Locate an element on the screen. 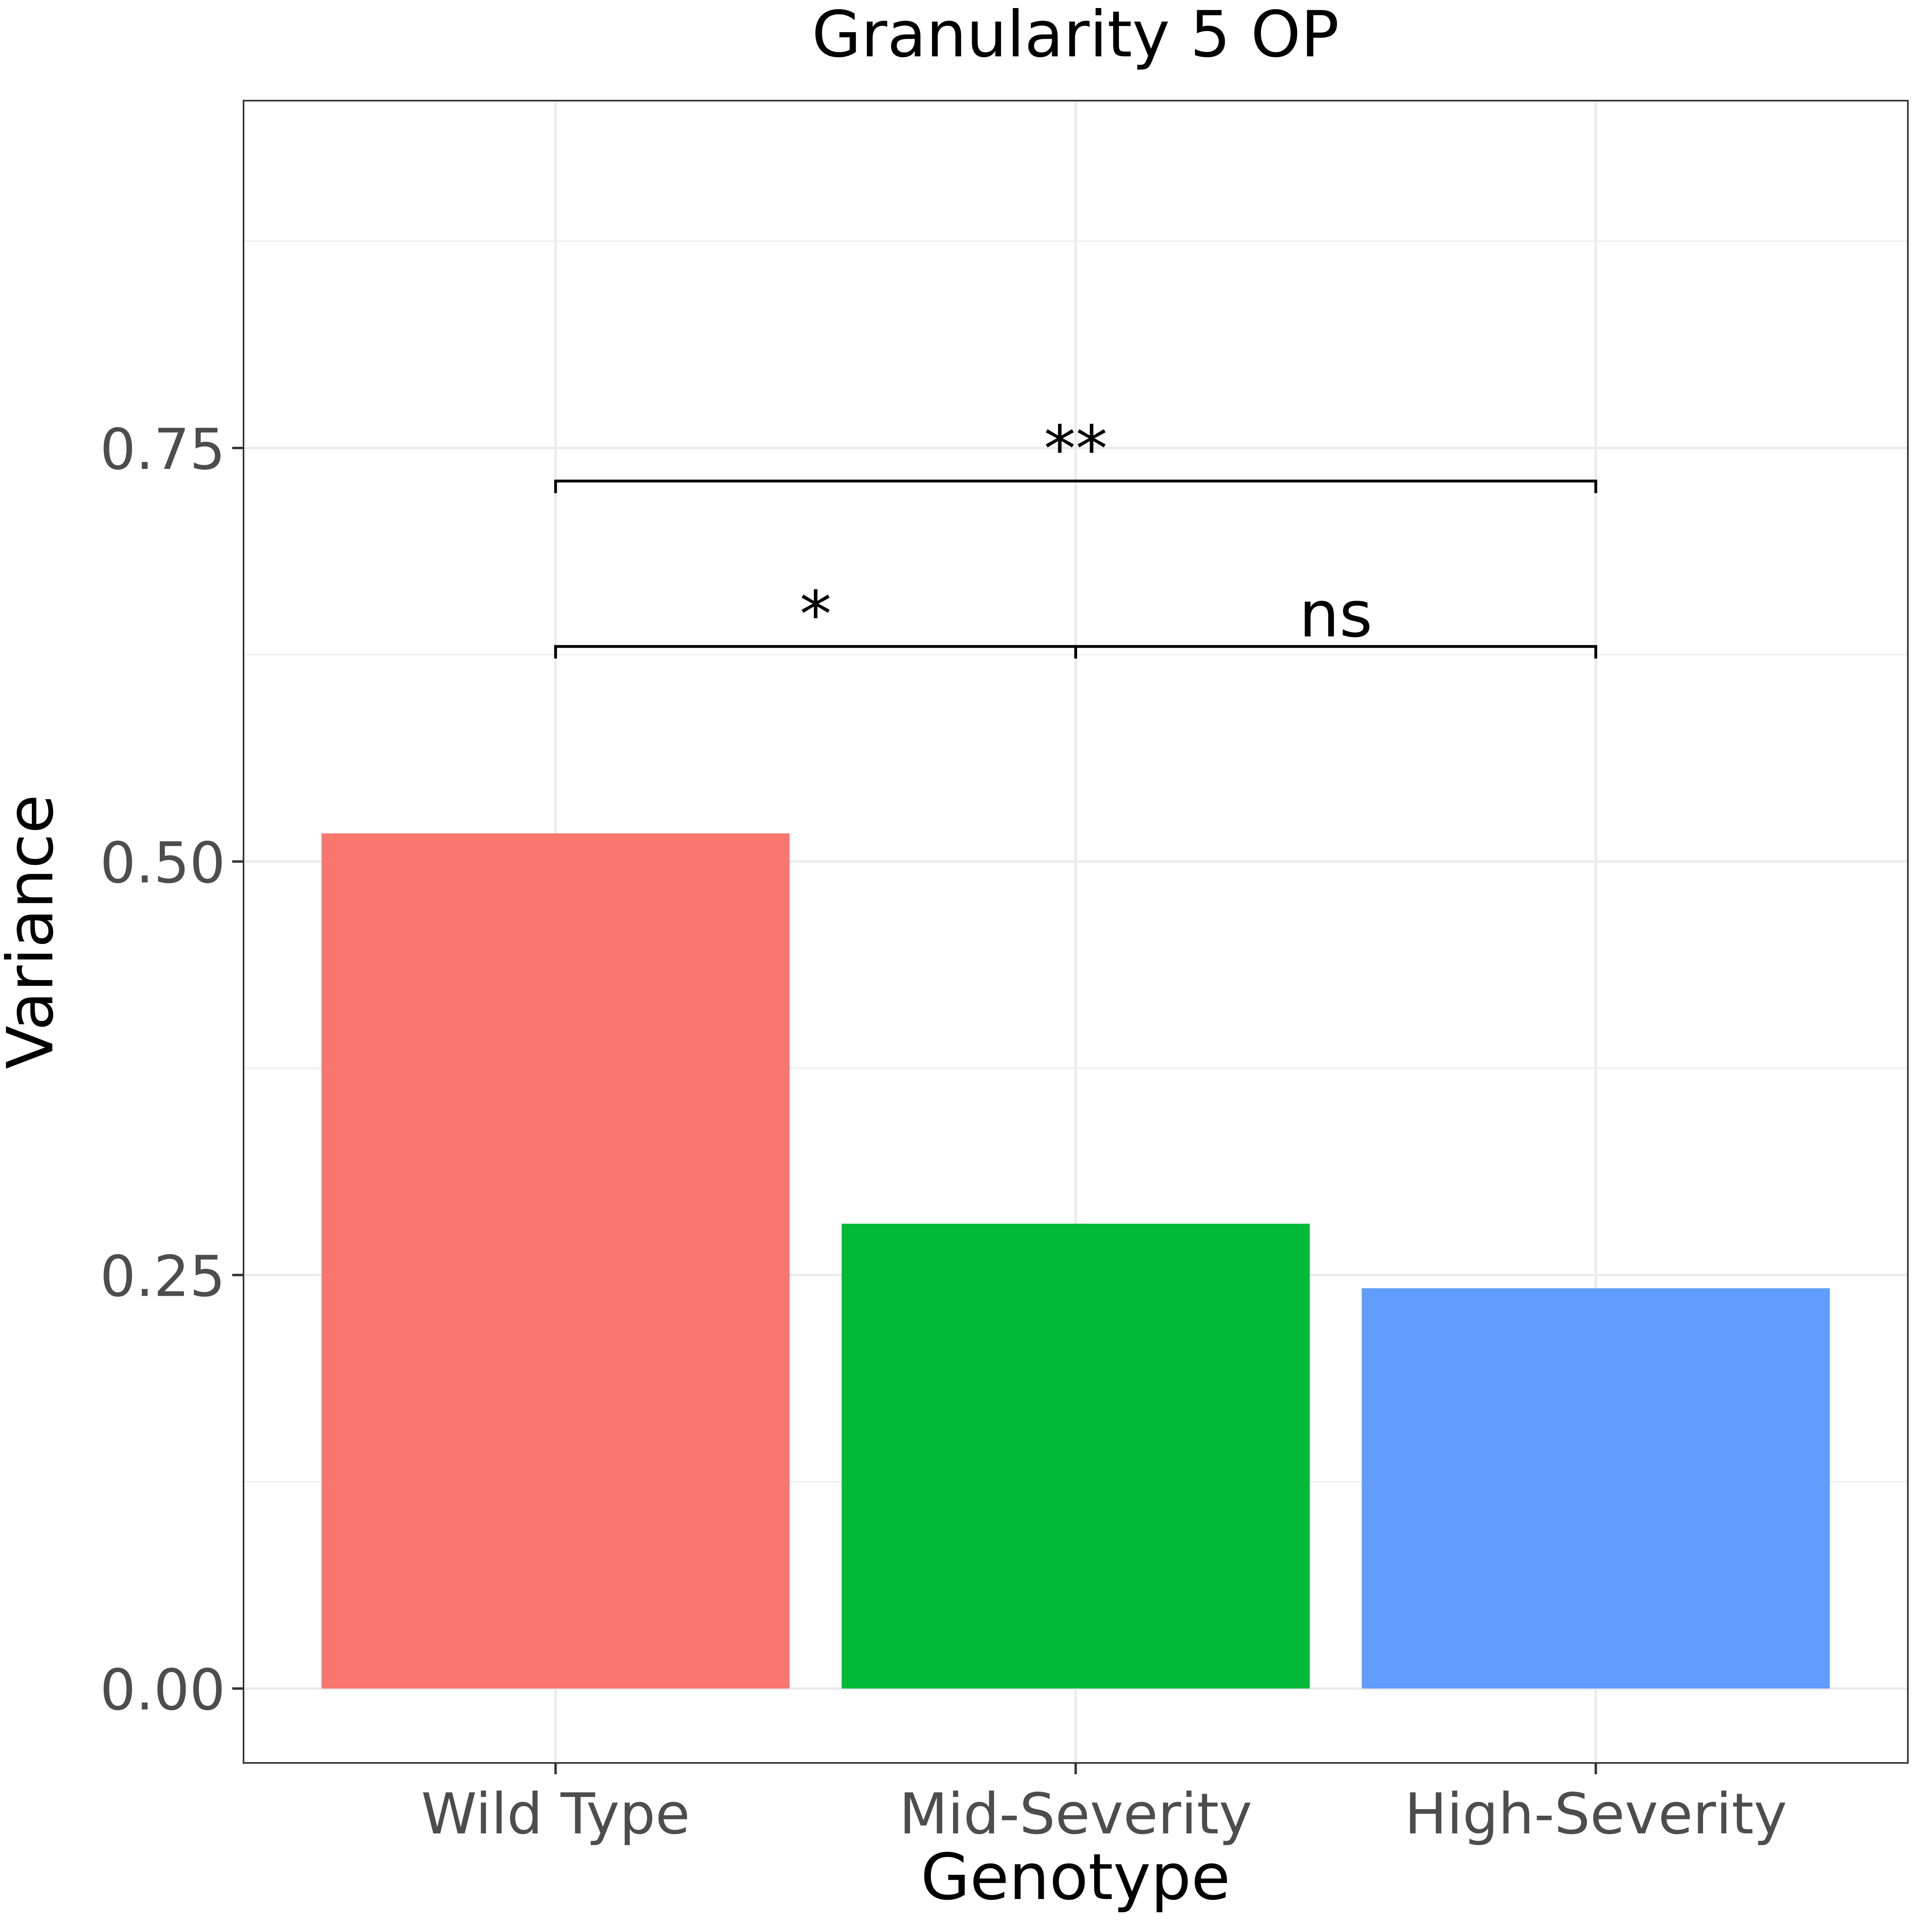  y-tick-label: 0.75 is located at coordinates (162, 450).